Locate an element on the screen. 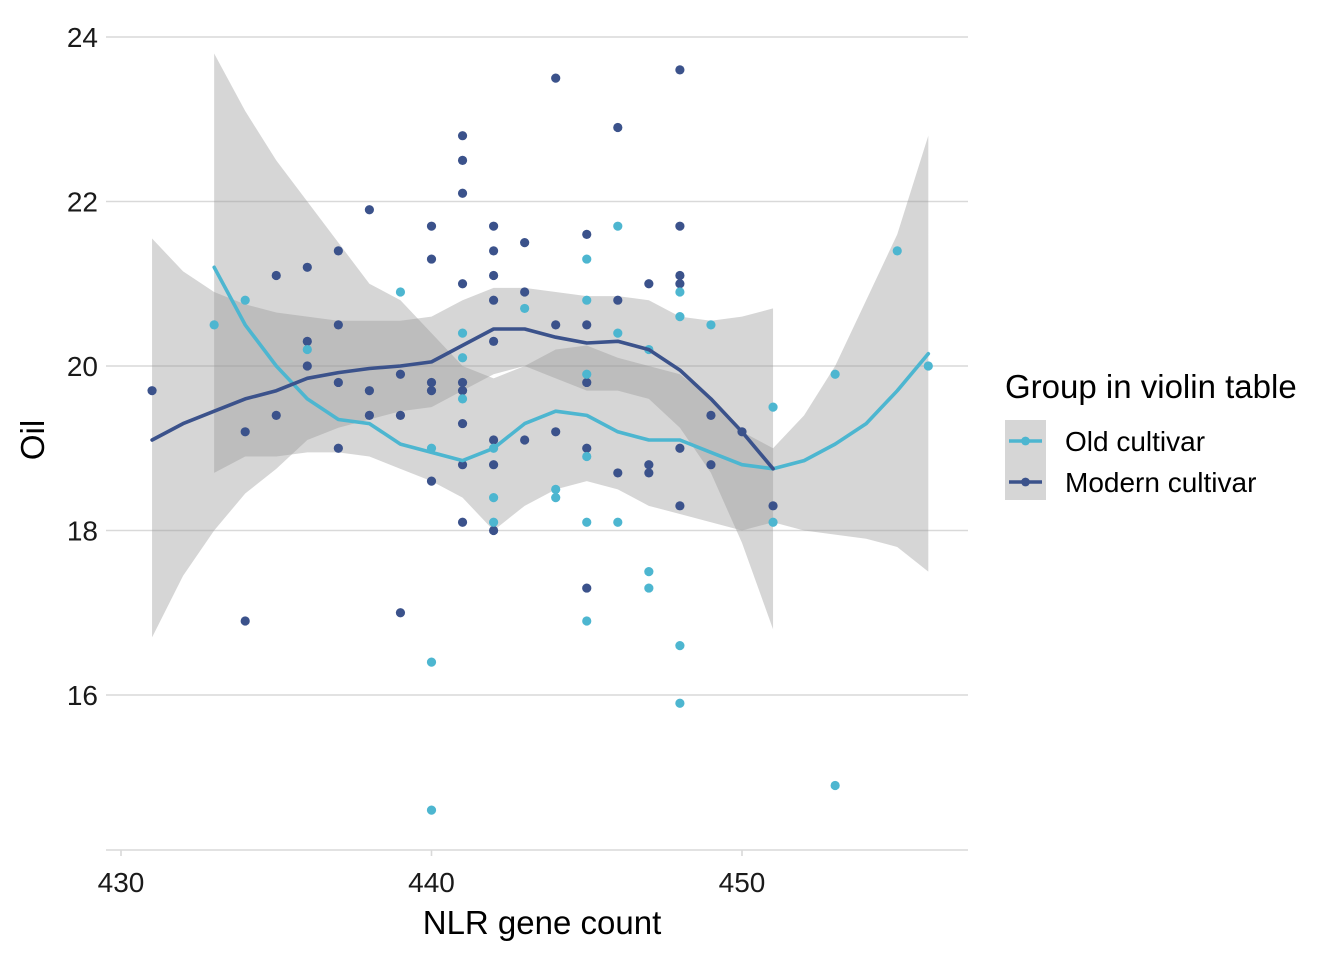 This screenshot has height=960, width=1344. smooth-line-modern is located at coordinates (462, 399).